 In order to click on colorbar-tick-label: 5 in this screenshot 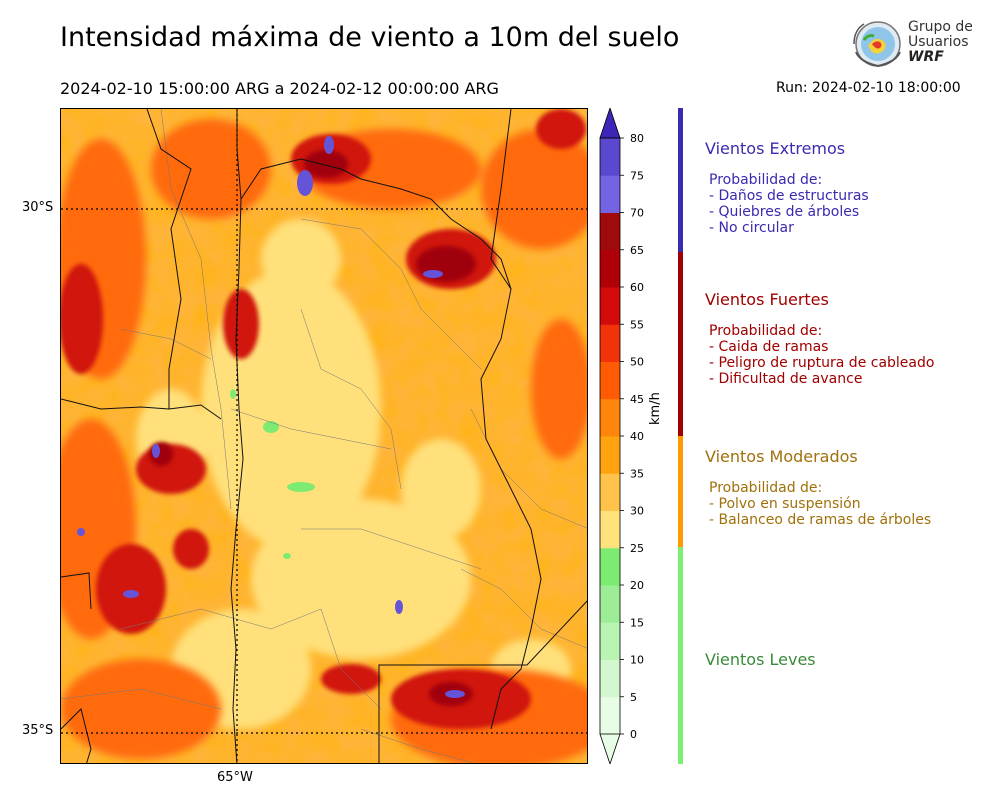, I will do `click(633, 697)`.